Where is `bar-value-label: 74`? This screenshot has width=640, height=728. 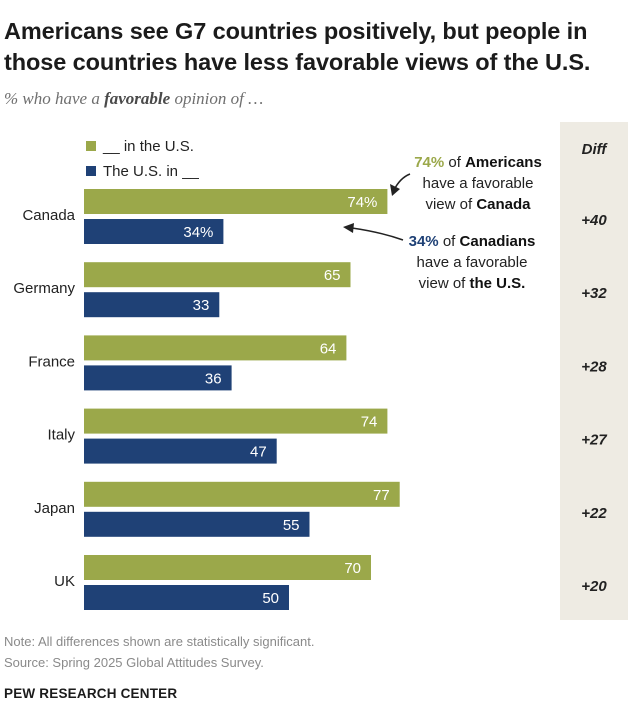 bar-value-label: 74 is located at coordinates (369, 422).